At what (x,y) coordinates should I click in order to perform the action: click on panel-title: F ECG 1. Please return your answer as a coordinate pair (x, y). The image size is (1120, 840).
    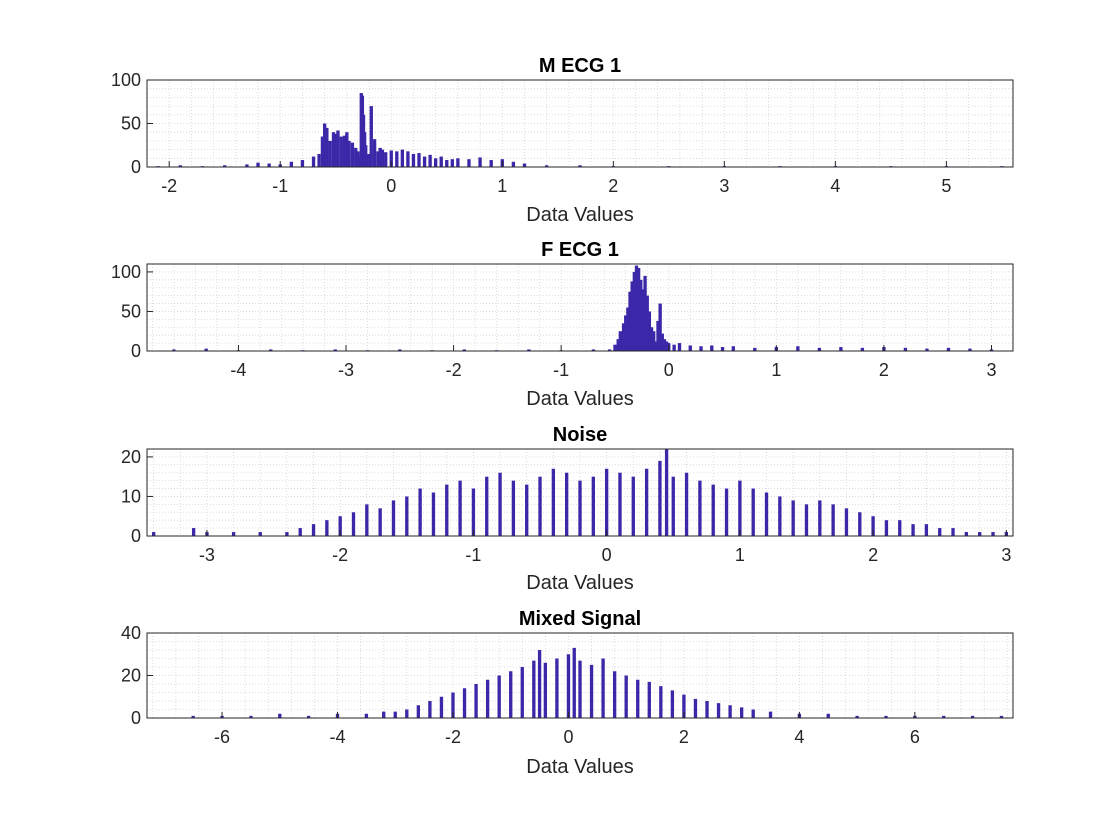
    Looking at the image, I should click on (580, 250).